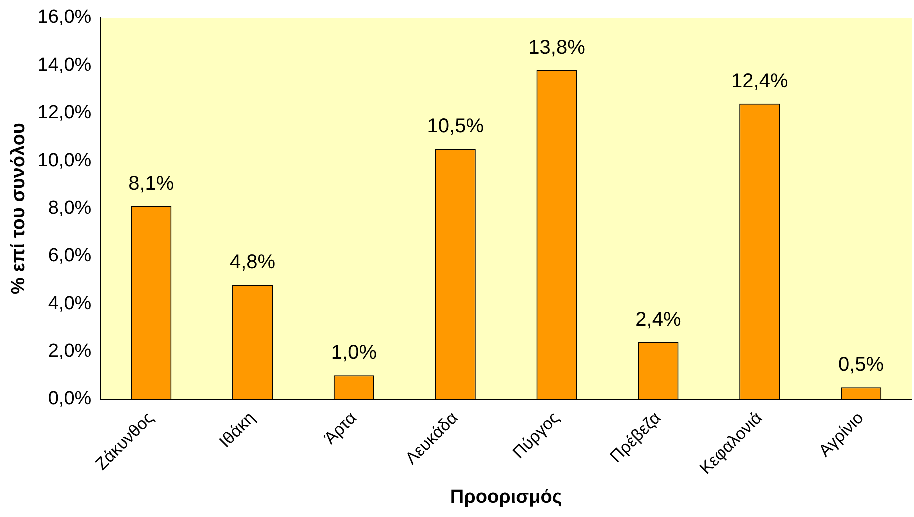 The height and width of the screenshot is (517, 914). I want to click on y-tick-label: 8,0%, so click(70, 208).